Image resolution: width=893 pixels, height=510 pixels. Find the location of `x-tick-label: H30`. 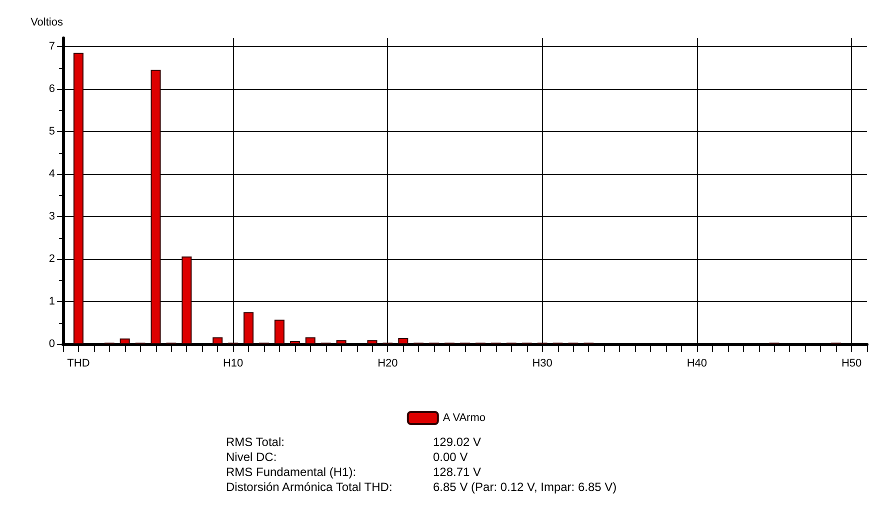

x-tick-label: H30 is located at coordinates (542, 364).